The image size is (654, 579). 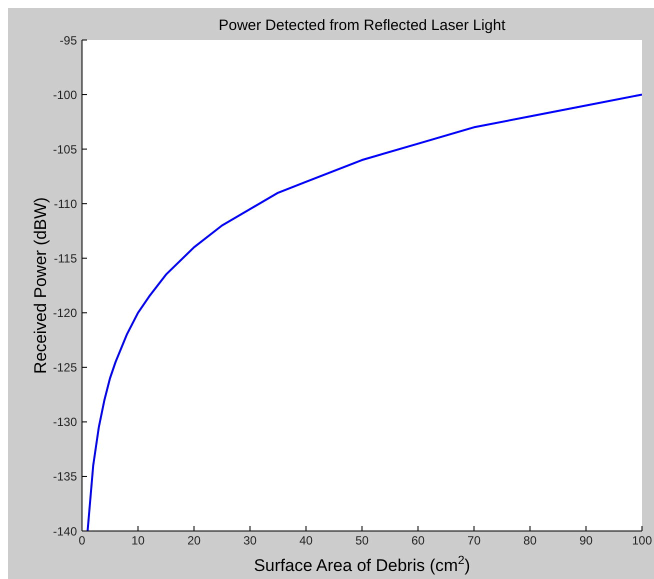 What do you see at coordinates (530, 541) in the screenshot?
I see `x-tick-label: 80` at bounding box center [530, 541].